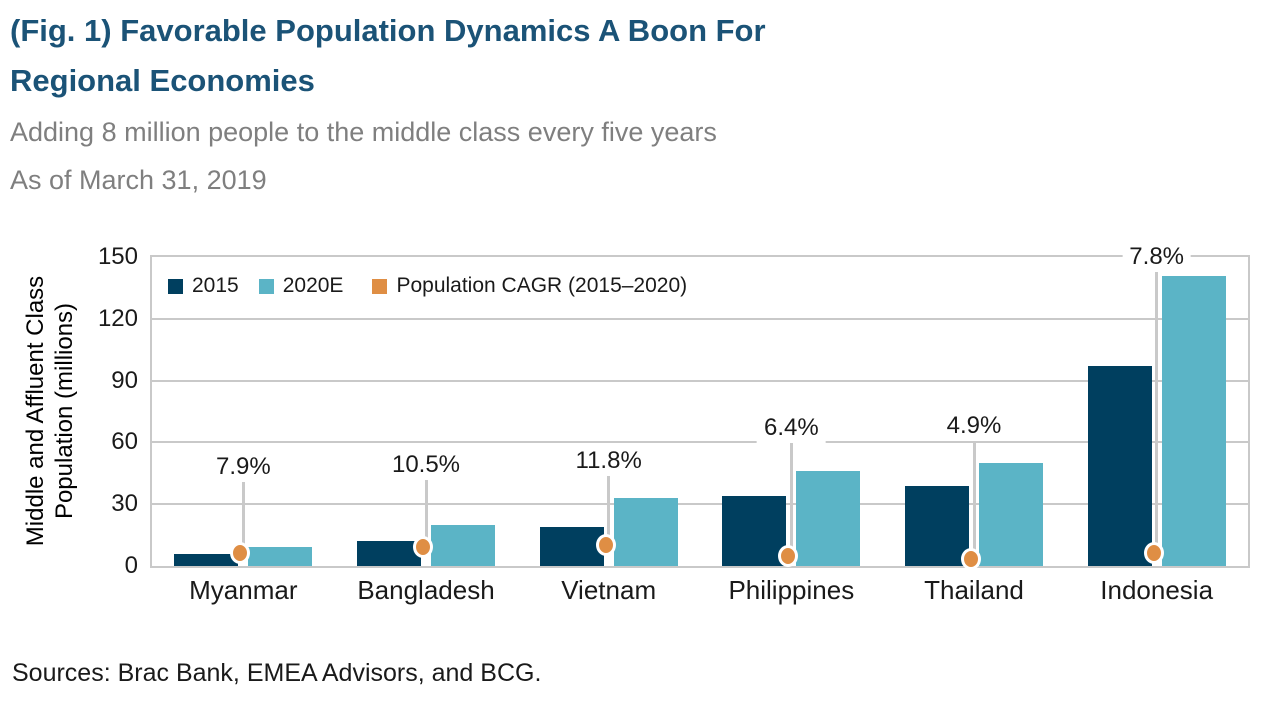 The width and height of the screenshot is (1280, 710). Describe the element at coordinates (542, 285) in the screenshot. I see `legend-label-cagr: Population CAGR (2015–2020)` at that location.